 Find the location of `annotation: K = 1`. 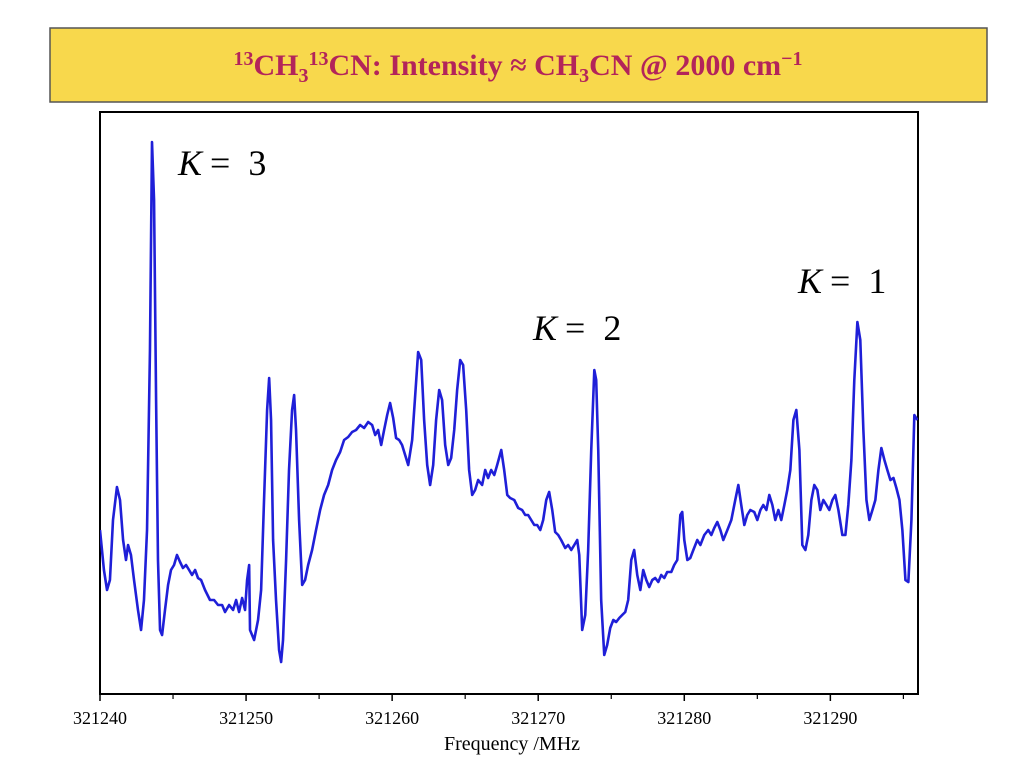

annotation: K = 1 is located at coordinates (841, 281).